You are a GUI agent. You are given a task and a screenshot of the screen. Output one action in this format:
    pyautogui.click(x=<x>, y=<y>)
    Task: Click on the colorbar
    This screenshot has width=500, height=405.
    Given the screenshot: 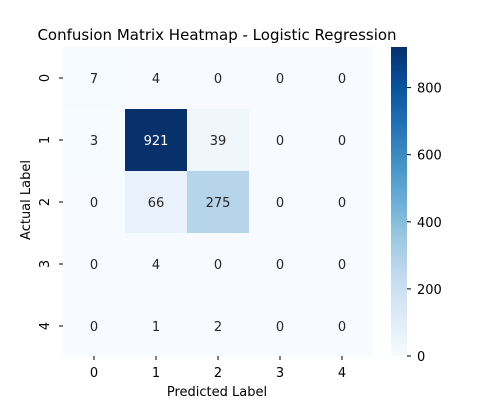 What is the action you would take?
    pyautogui.click(x=399, y=201)
    